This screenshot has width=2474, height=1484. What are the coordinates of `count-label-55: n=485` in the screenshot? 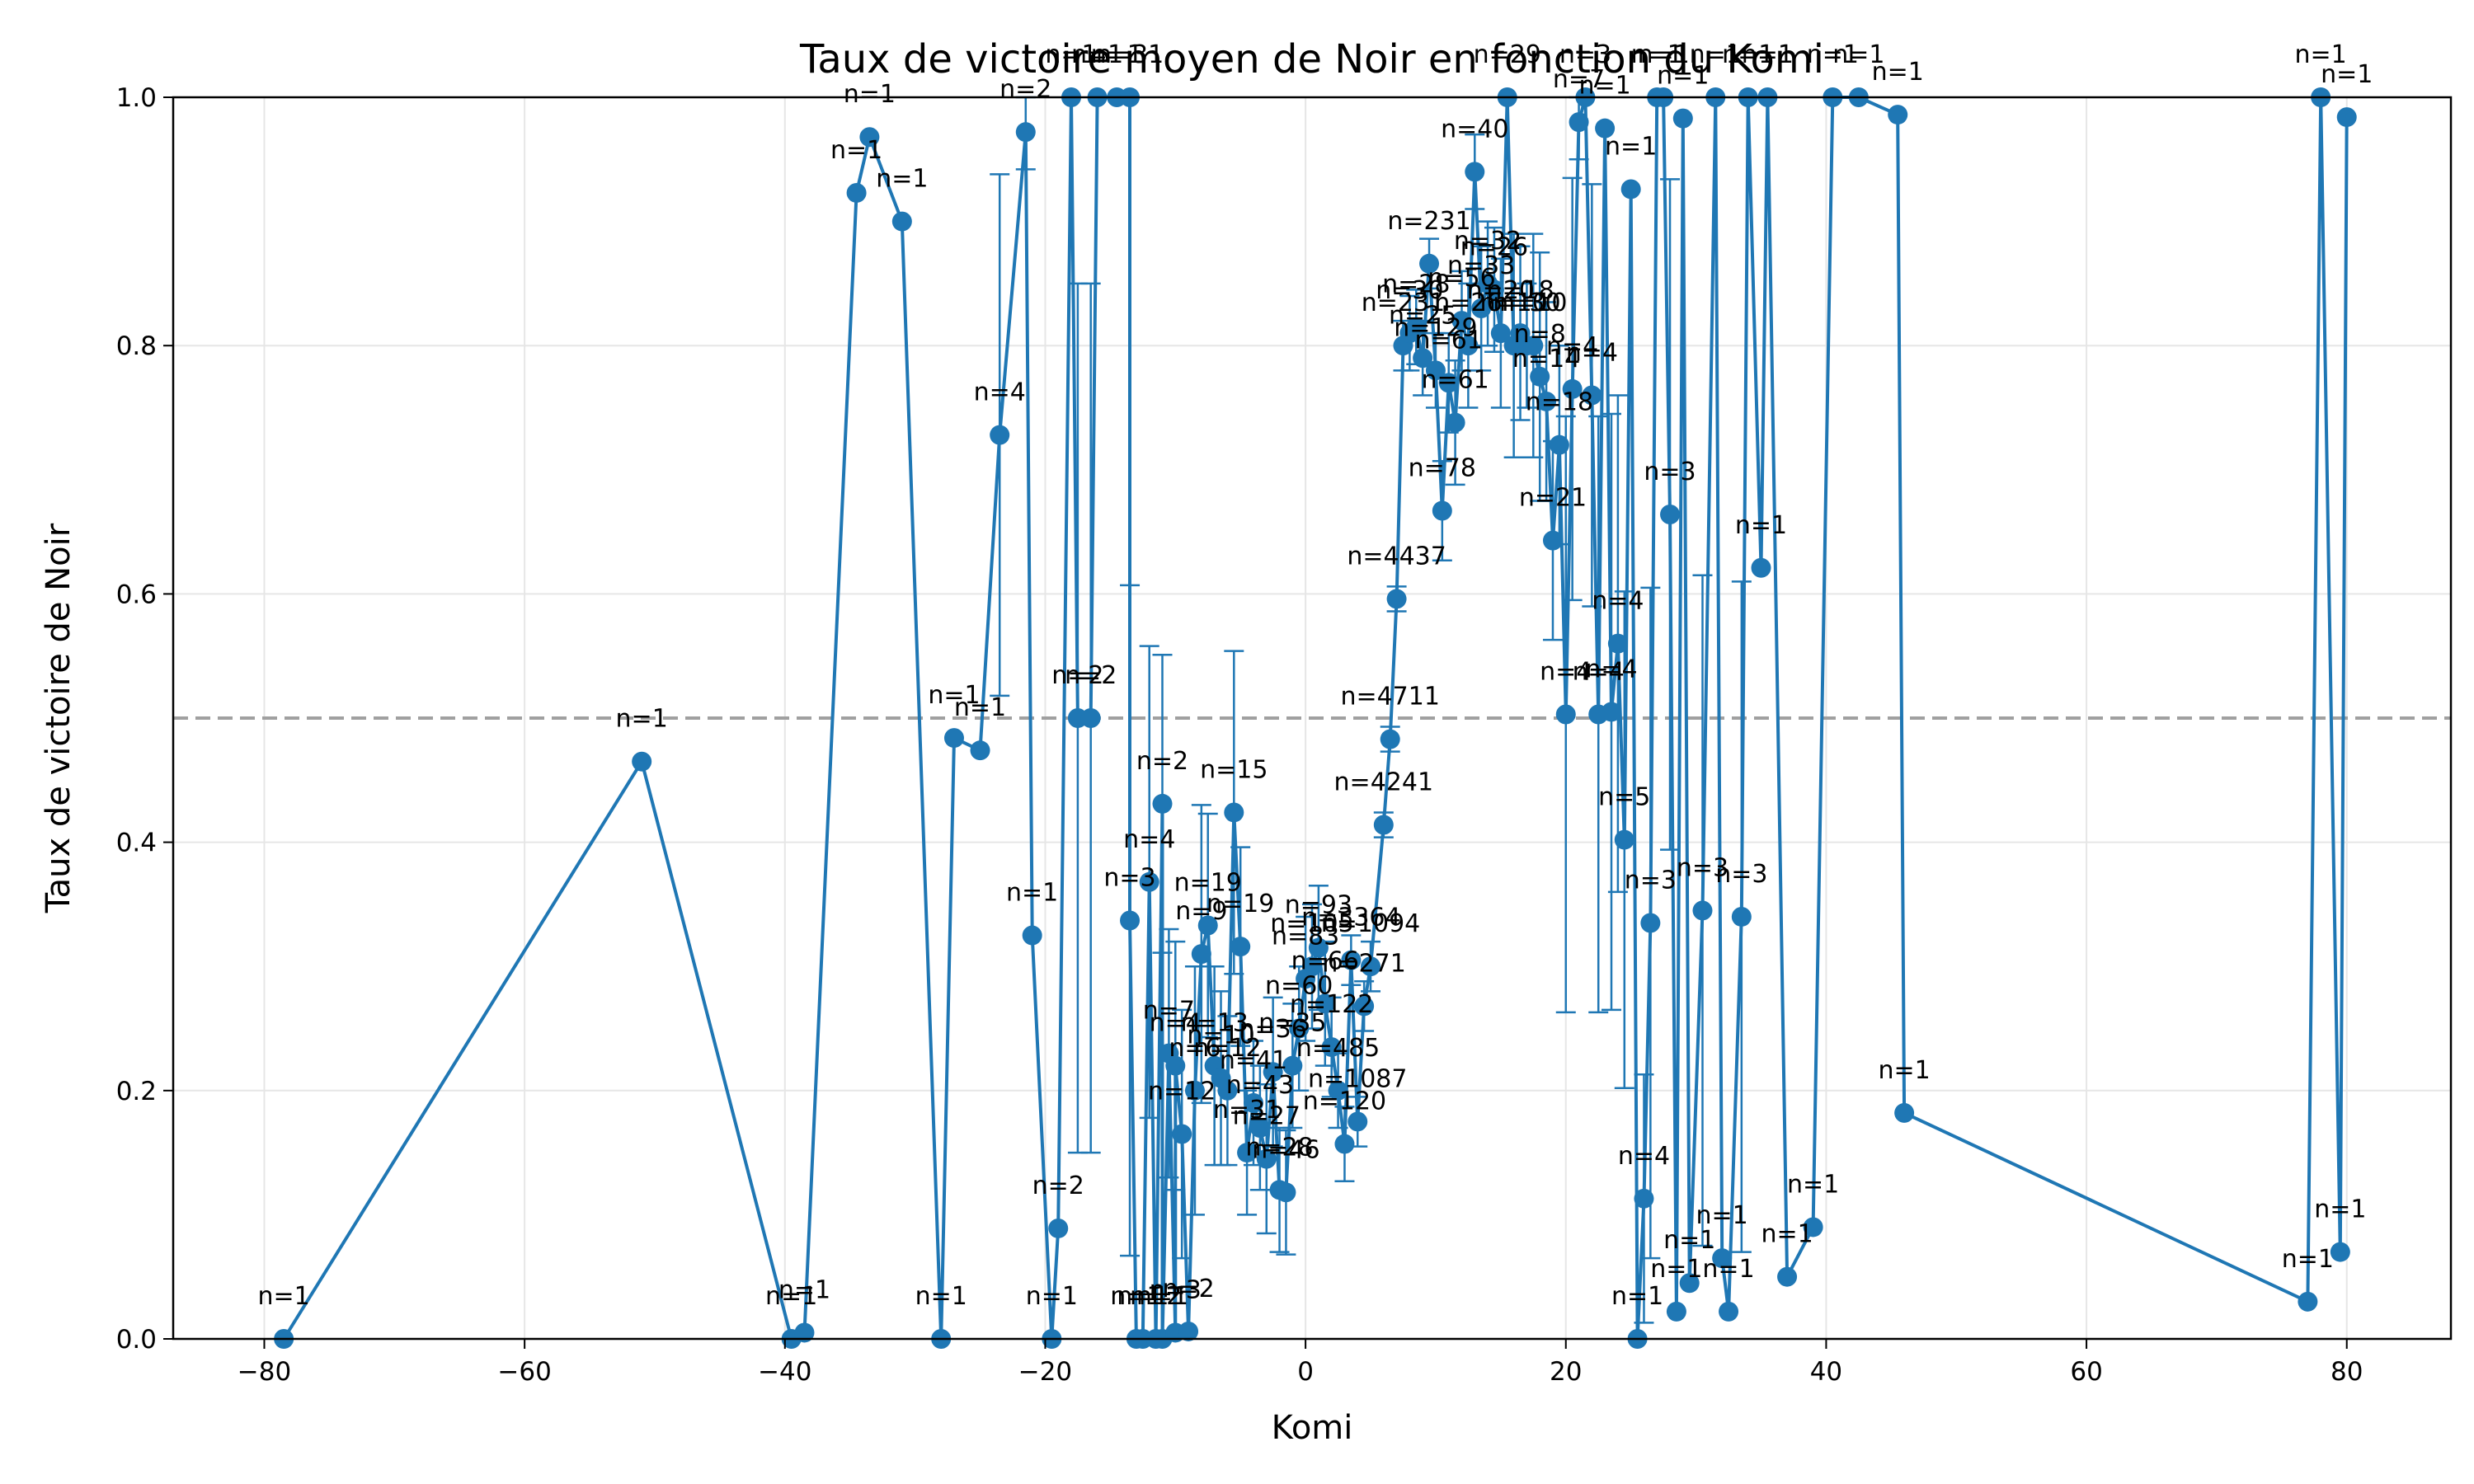 It's located at (1338, 1048).